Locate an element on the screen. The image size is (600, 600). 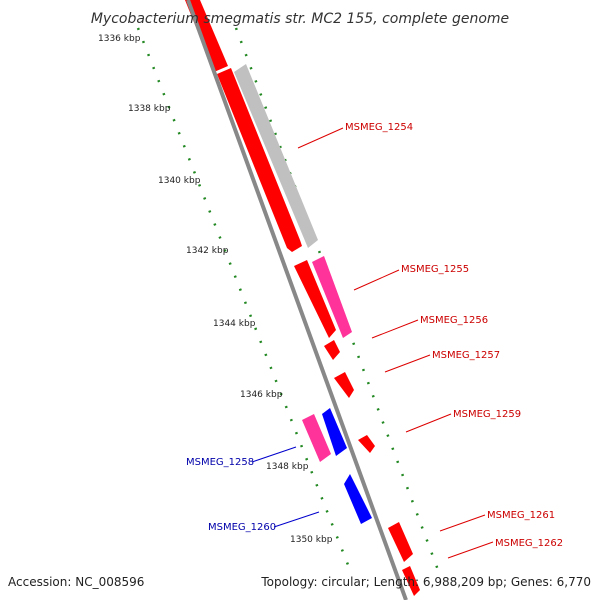
gene-block-msmeg-1254-pseudo is located at coordinates (276, 156).